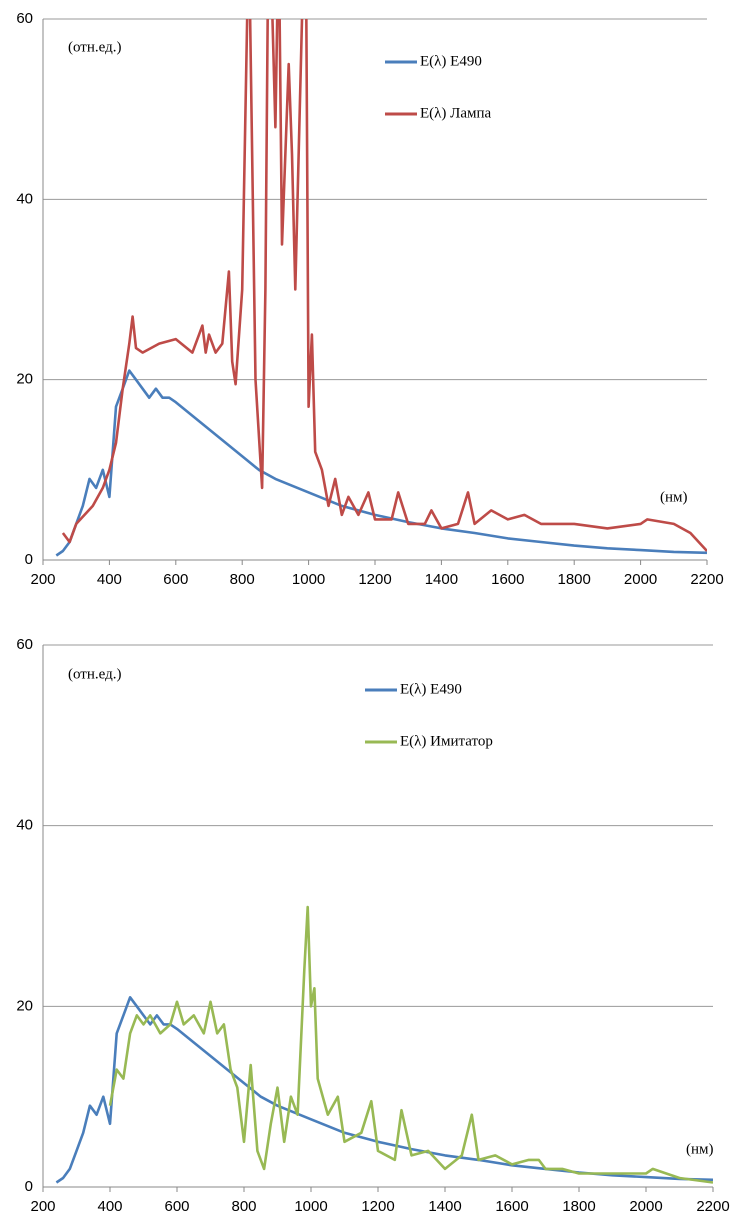  I want to click on legend-label: E(λ) Лампа, so click(456, 113).